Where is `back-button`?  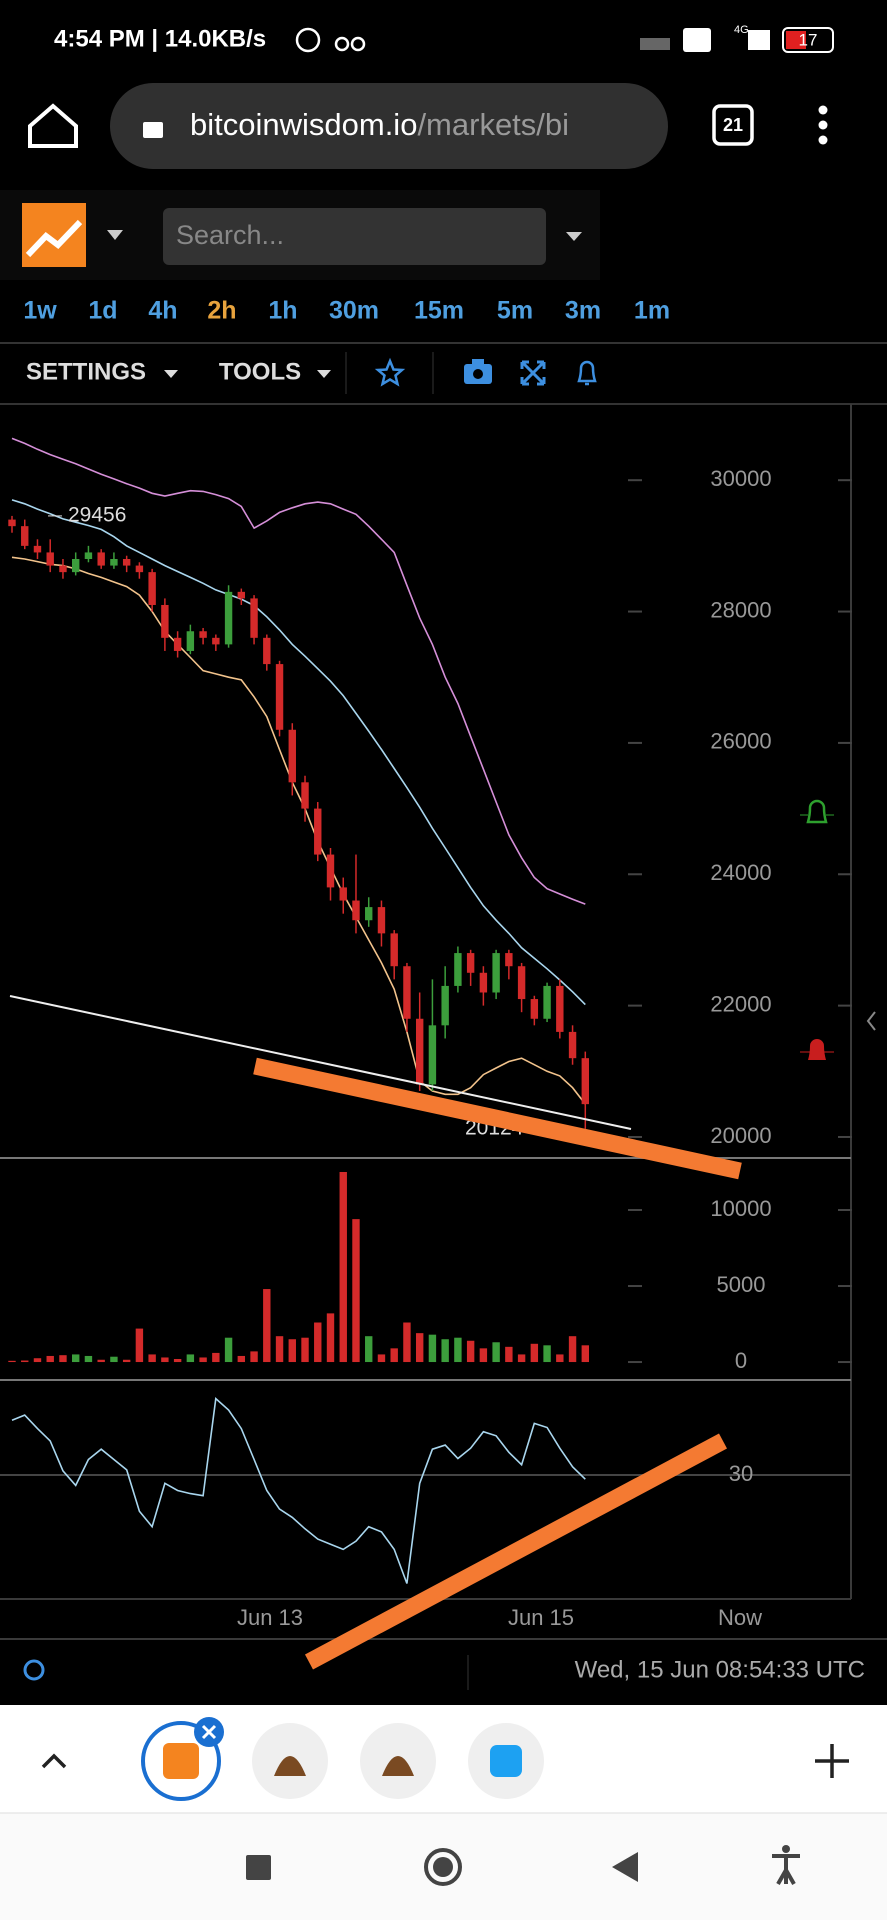 back-button is located at coordinates (625, 1867).